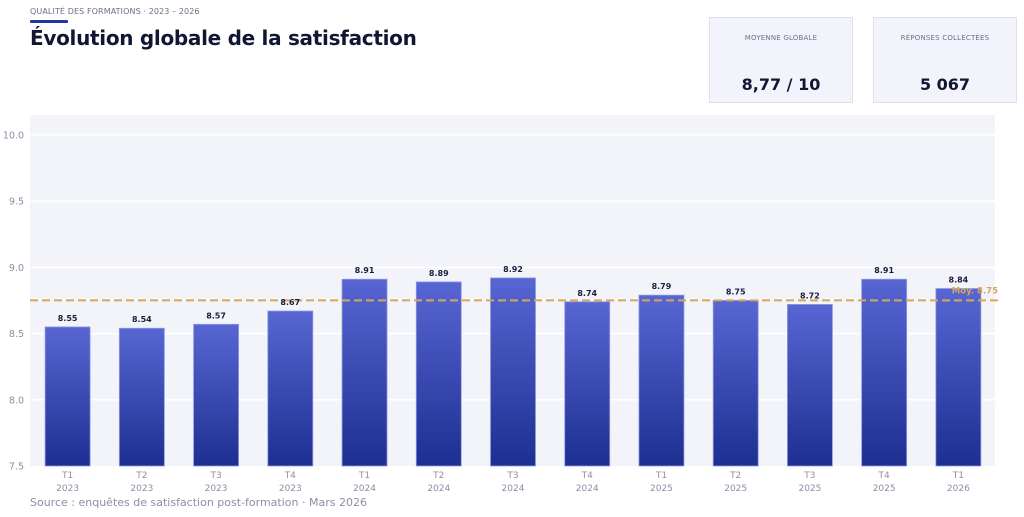 Image resolution: width=1024 pixels, height=517 pixels. Describe the element at coordinates (216, 315) in the screenshot. I see `data-label: 8.57` at that location.